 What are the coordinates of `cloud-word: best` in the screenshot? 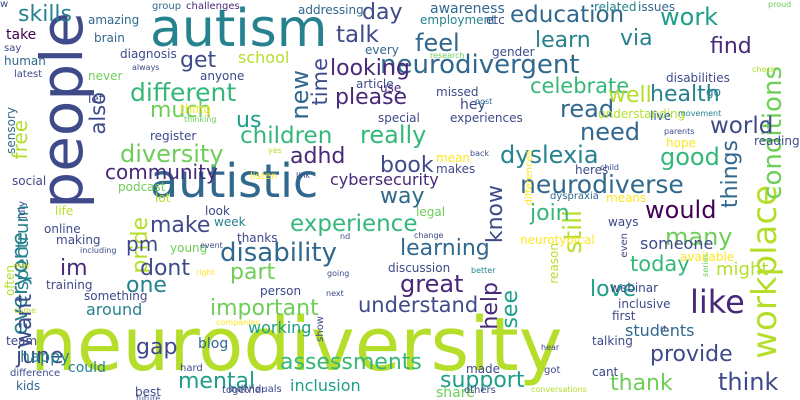 It's located at (148, 392).